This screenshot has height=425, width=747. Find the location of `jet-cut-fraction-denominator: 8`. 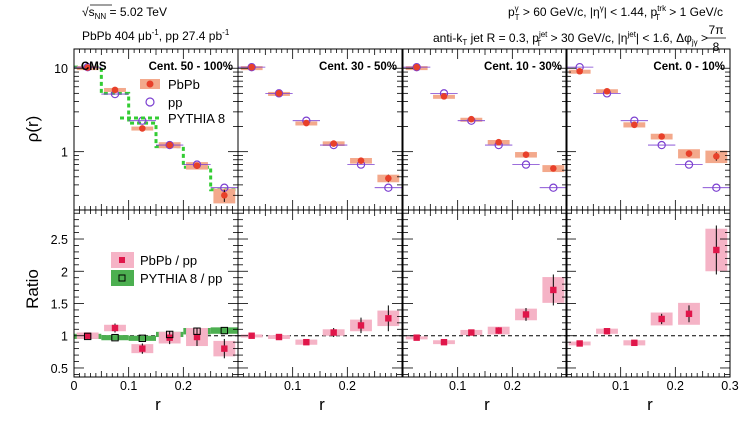

jet-cut-fraction-denominator: 8 is located at coordinates (716, 47).